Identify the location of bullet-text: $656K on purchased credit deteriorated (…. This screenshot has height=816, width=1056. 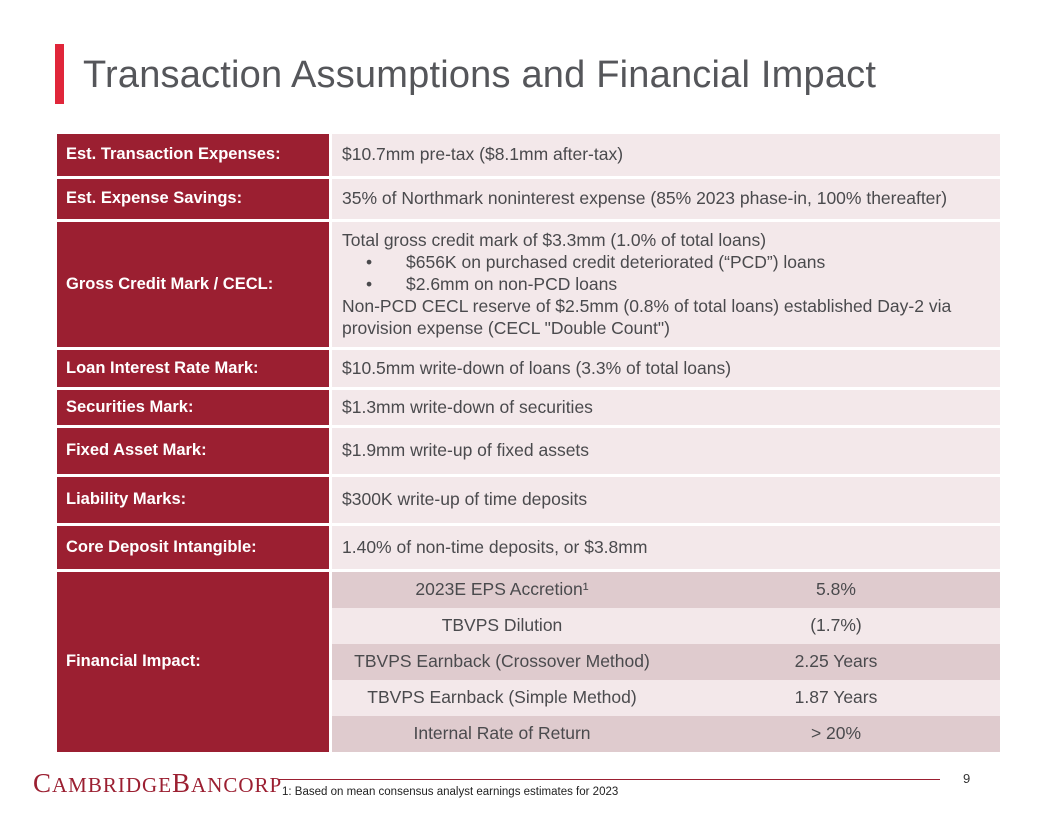
(616, 262).